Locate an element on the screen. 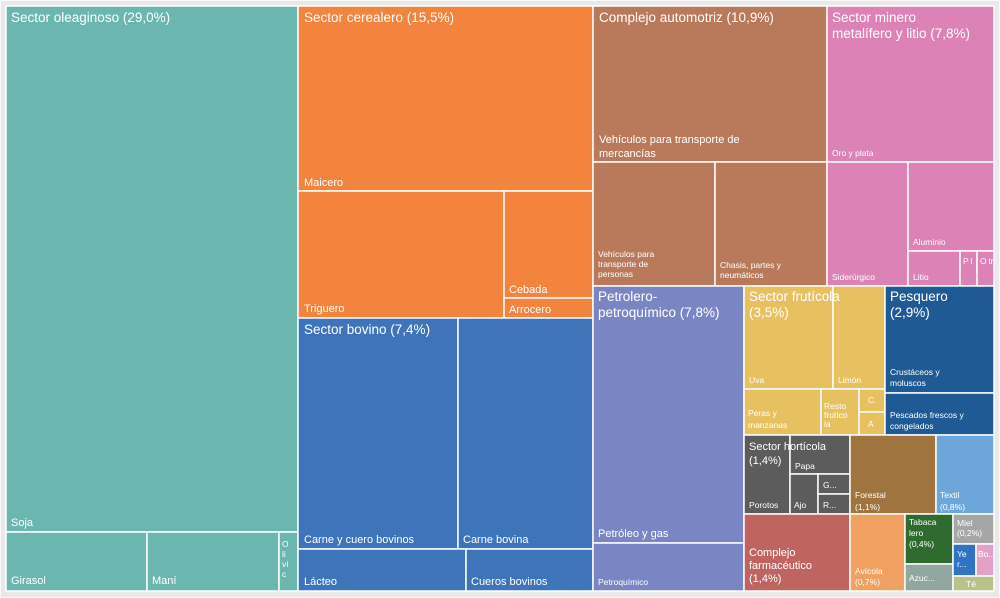 Image resolution: width=1000 pixels, height=598 pixels. label-crustaceos: Crustáceos y moluscos is located at coordinates (915, 377).